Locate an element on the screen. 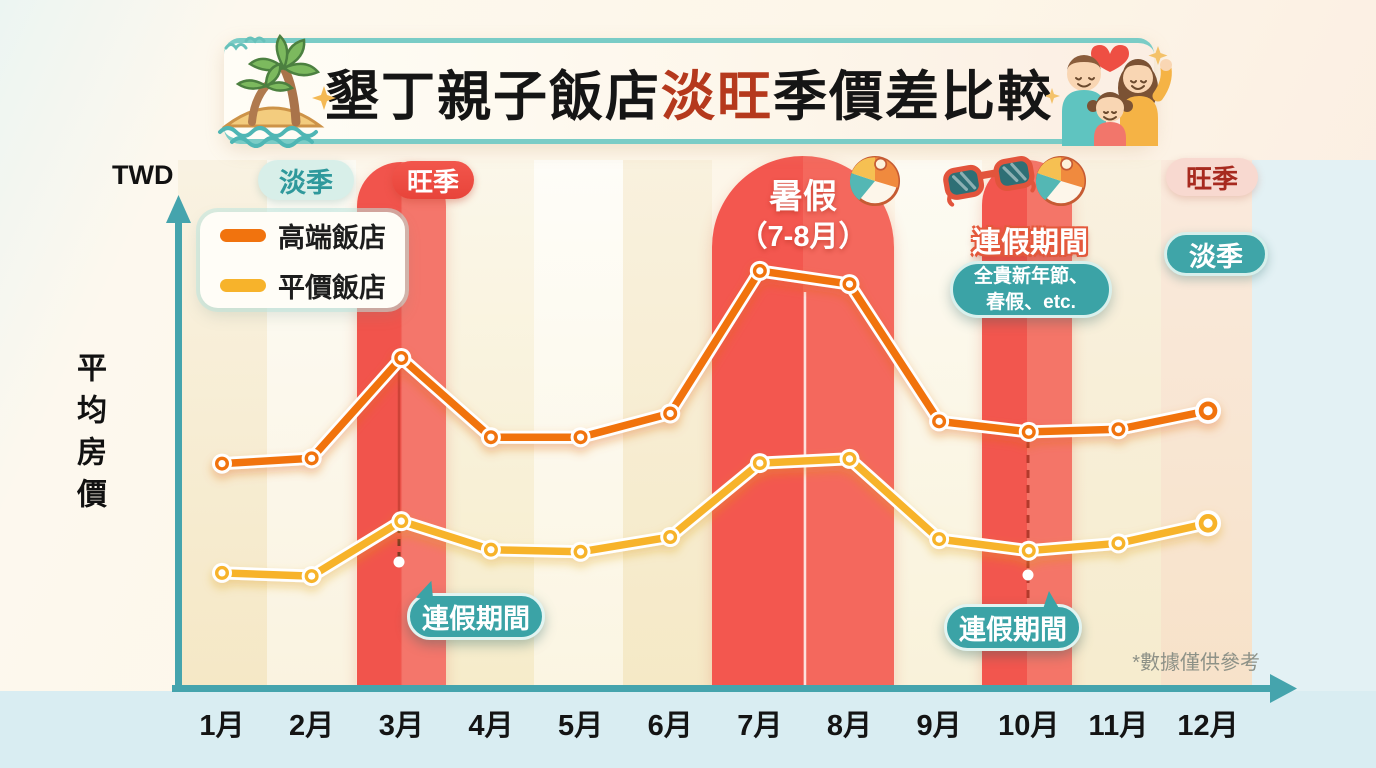 The height and width of the screenshot is (768, 1376). y-axis-arrow-icon is located at coordinates (178, 209).